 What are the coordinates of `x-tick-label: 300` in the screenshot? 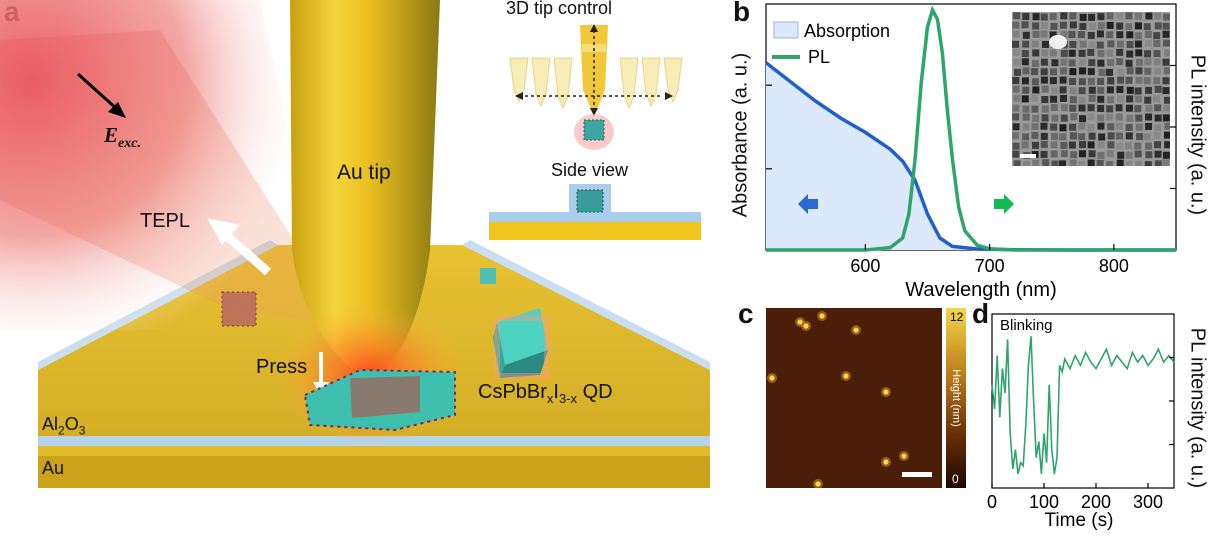 It's located at (1148, 502).